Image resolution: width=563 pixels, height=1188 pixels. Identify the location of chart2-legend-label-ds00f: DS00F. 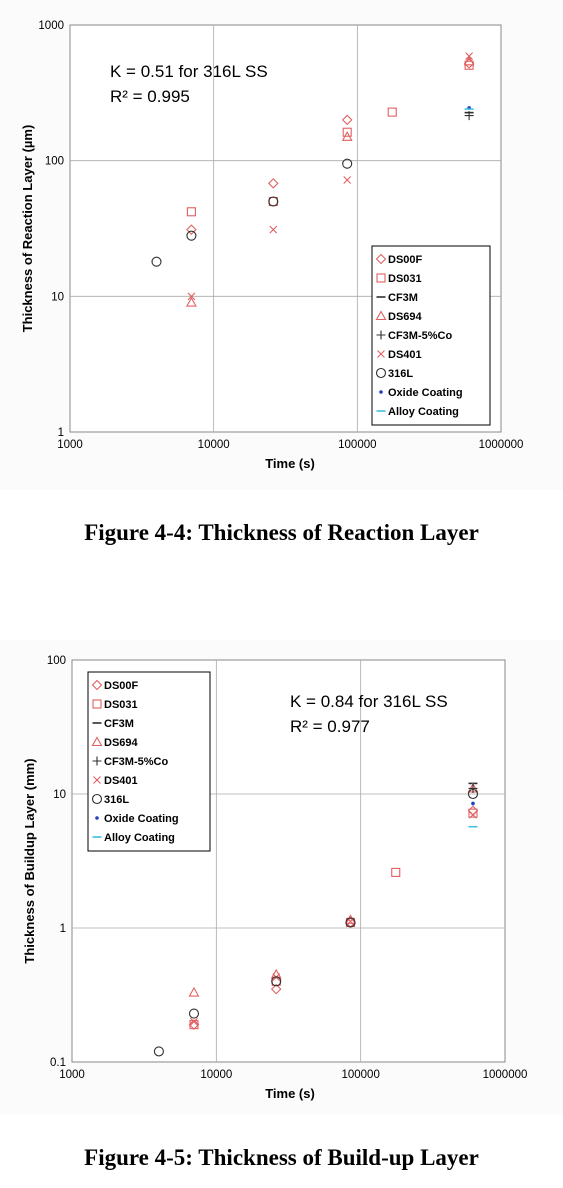
(121, 686).